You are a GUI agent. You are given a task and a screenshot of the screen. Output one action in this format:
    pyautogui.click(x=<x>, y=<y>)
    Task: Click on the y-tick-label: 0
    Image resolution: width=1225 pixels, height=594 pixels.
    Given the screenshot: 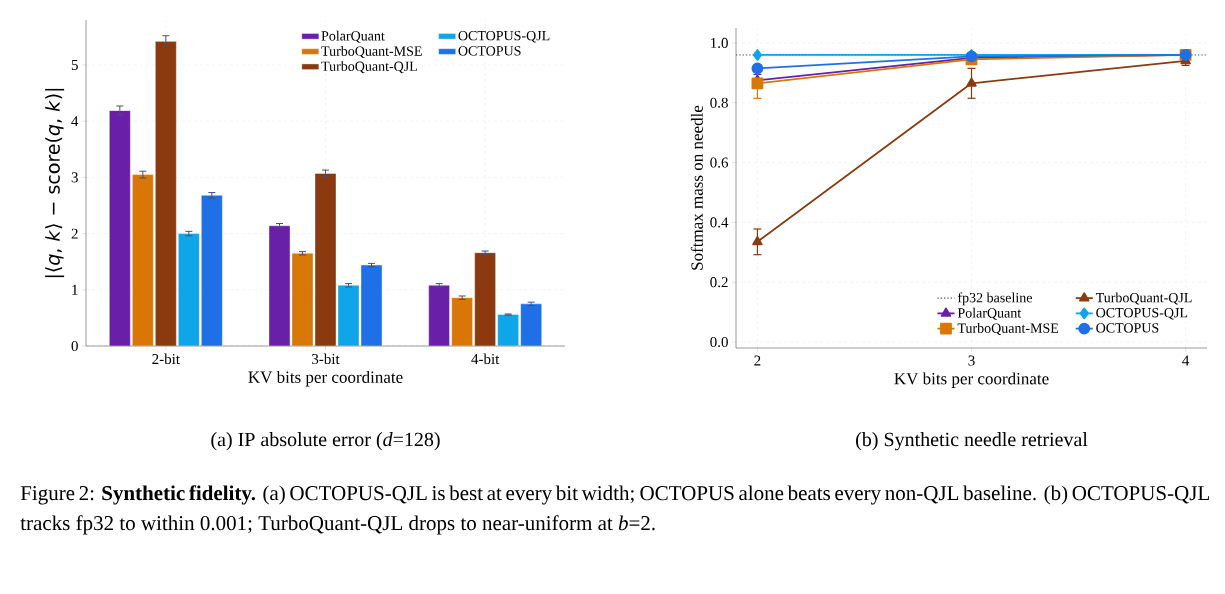 What is the action you would take?
    pyautogui.click(x=74, y=346)
    